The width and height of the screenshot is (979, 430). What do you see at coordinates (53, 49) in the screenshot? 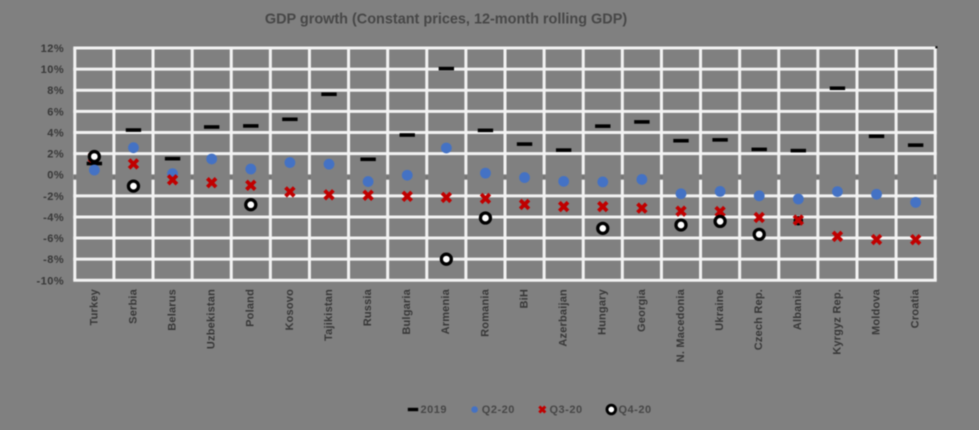
I see `svg-text: 12%` at bounding box center [53, 49].